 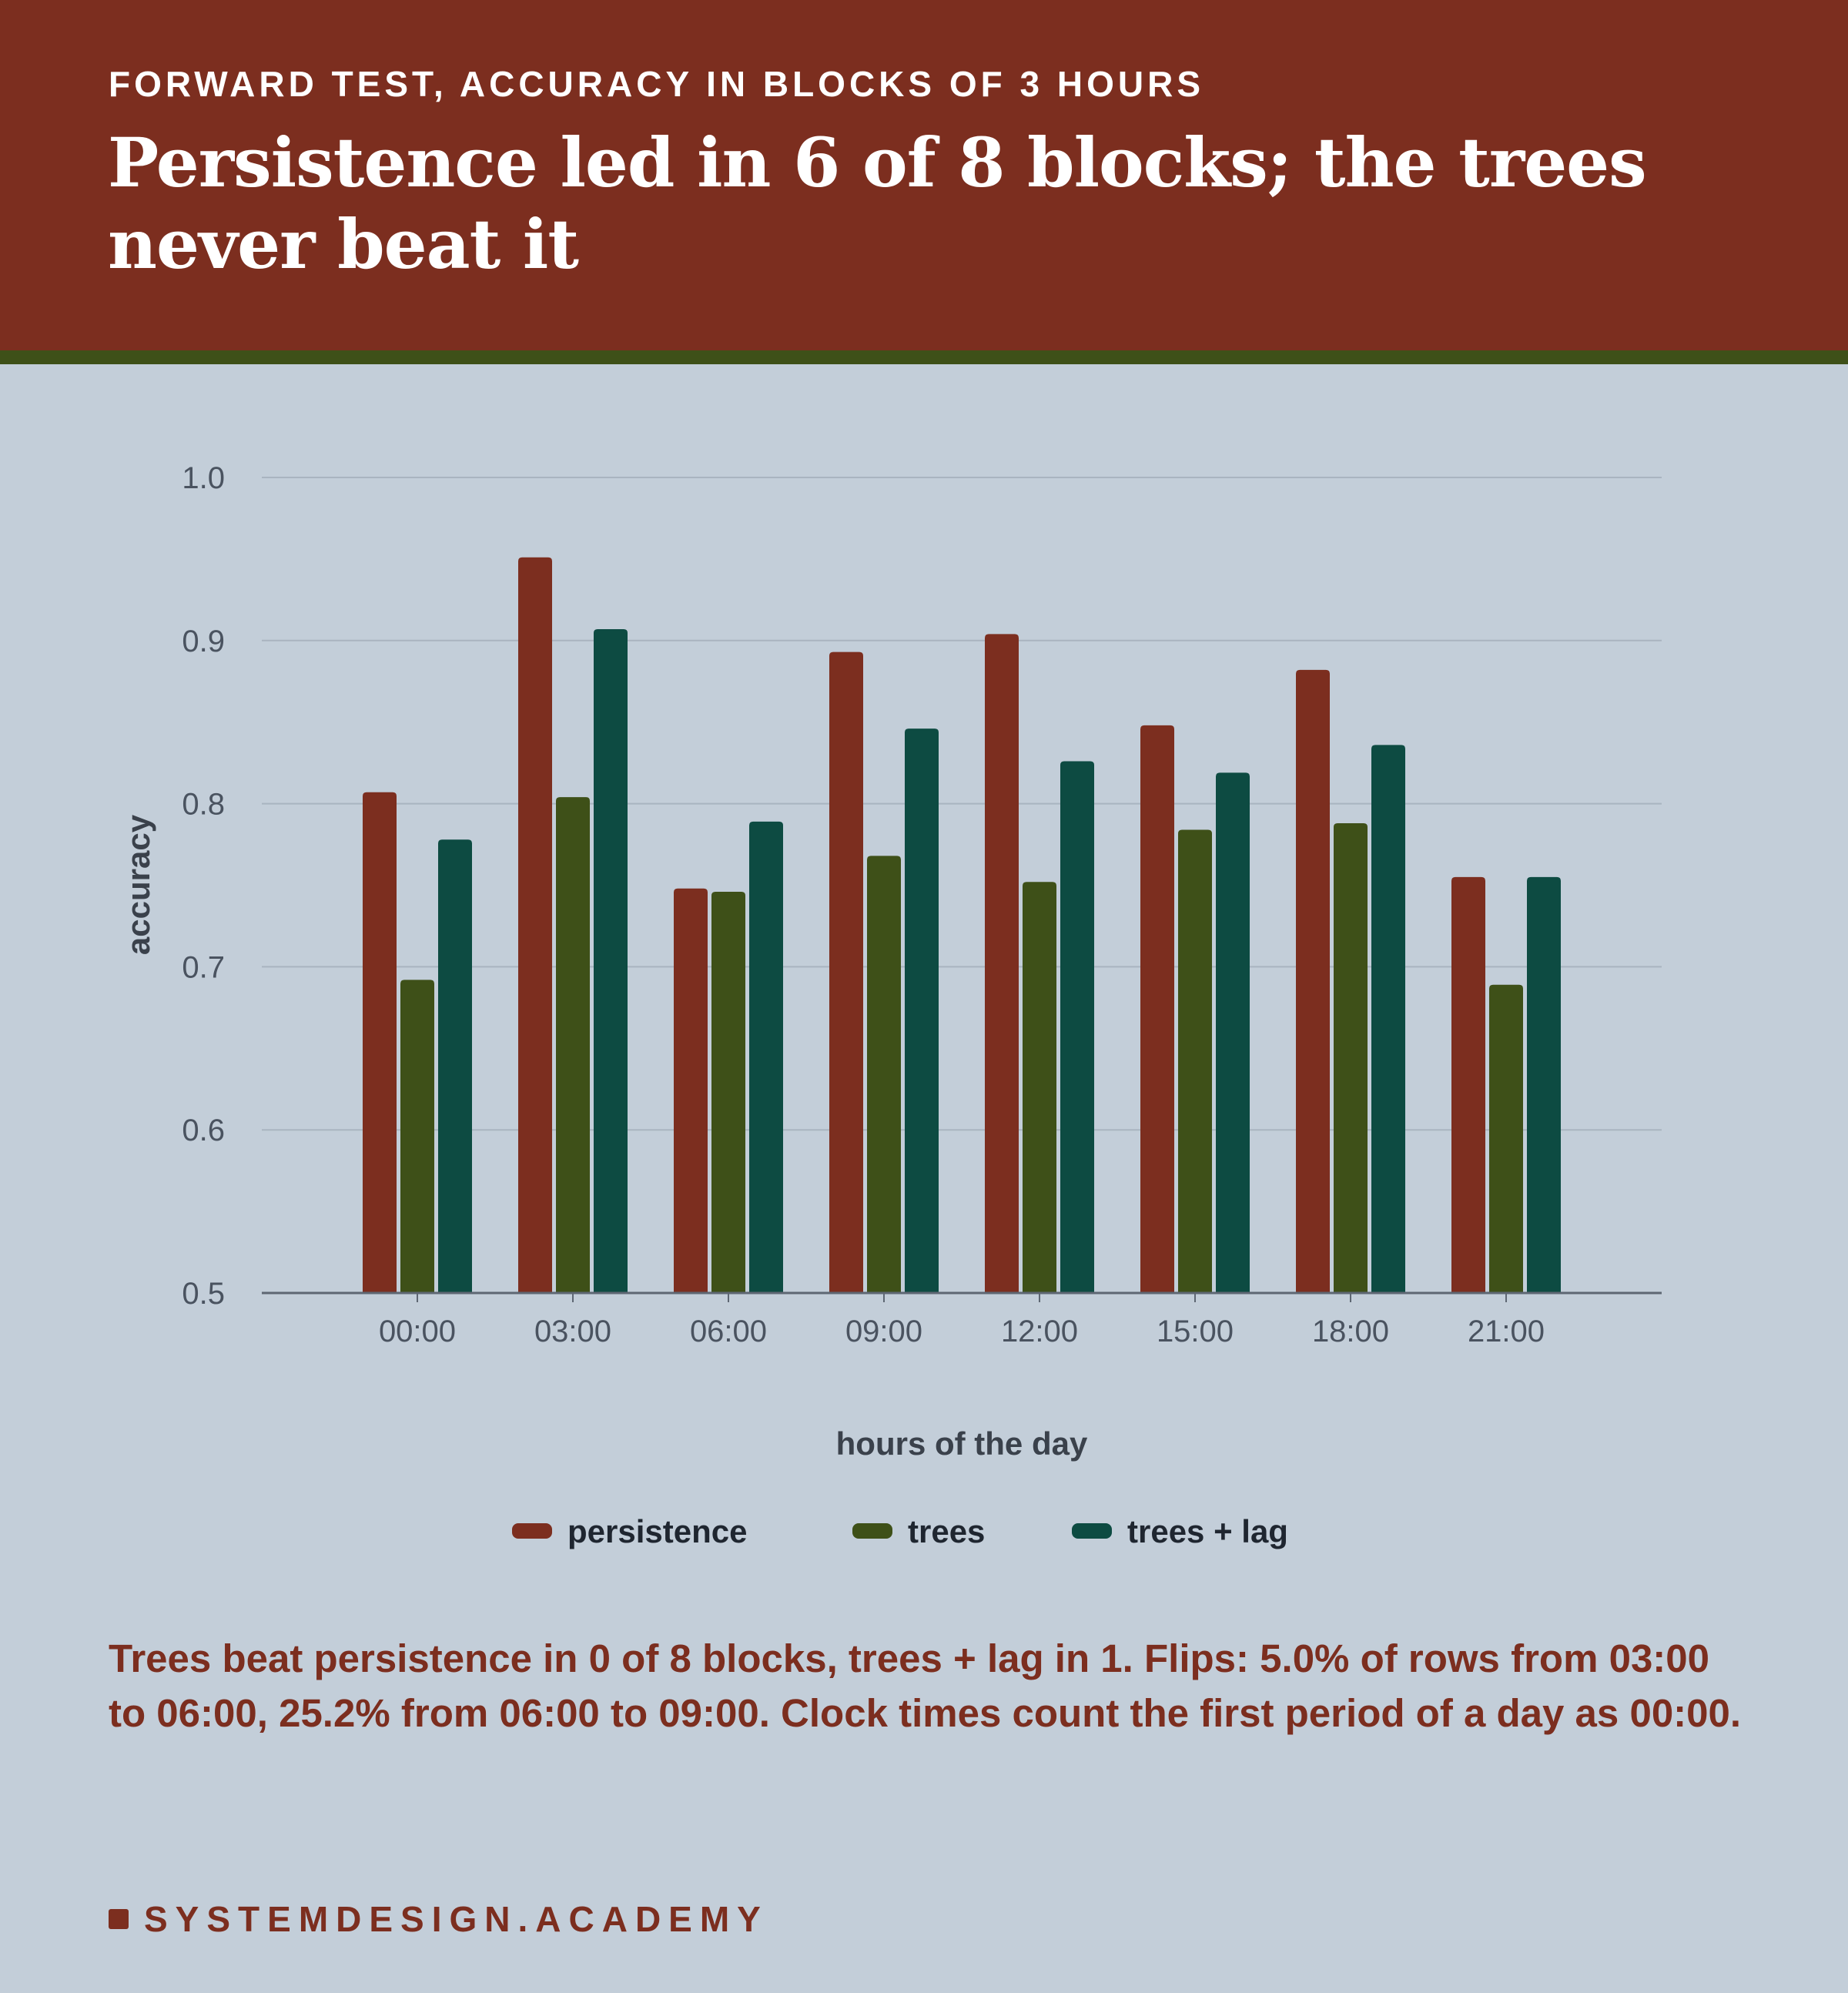 I want to click on x-tick-label: 21:00, so click(x=1506, y=1331).